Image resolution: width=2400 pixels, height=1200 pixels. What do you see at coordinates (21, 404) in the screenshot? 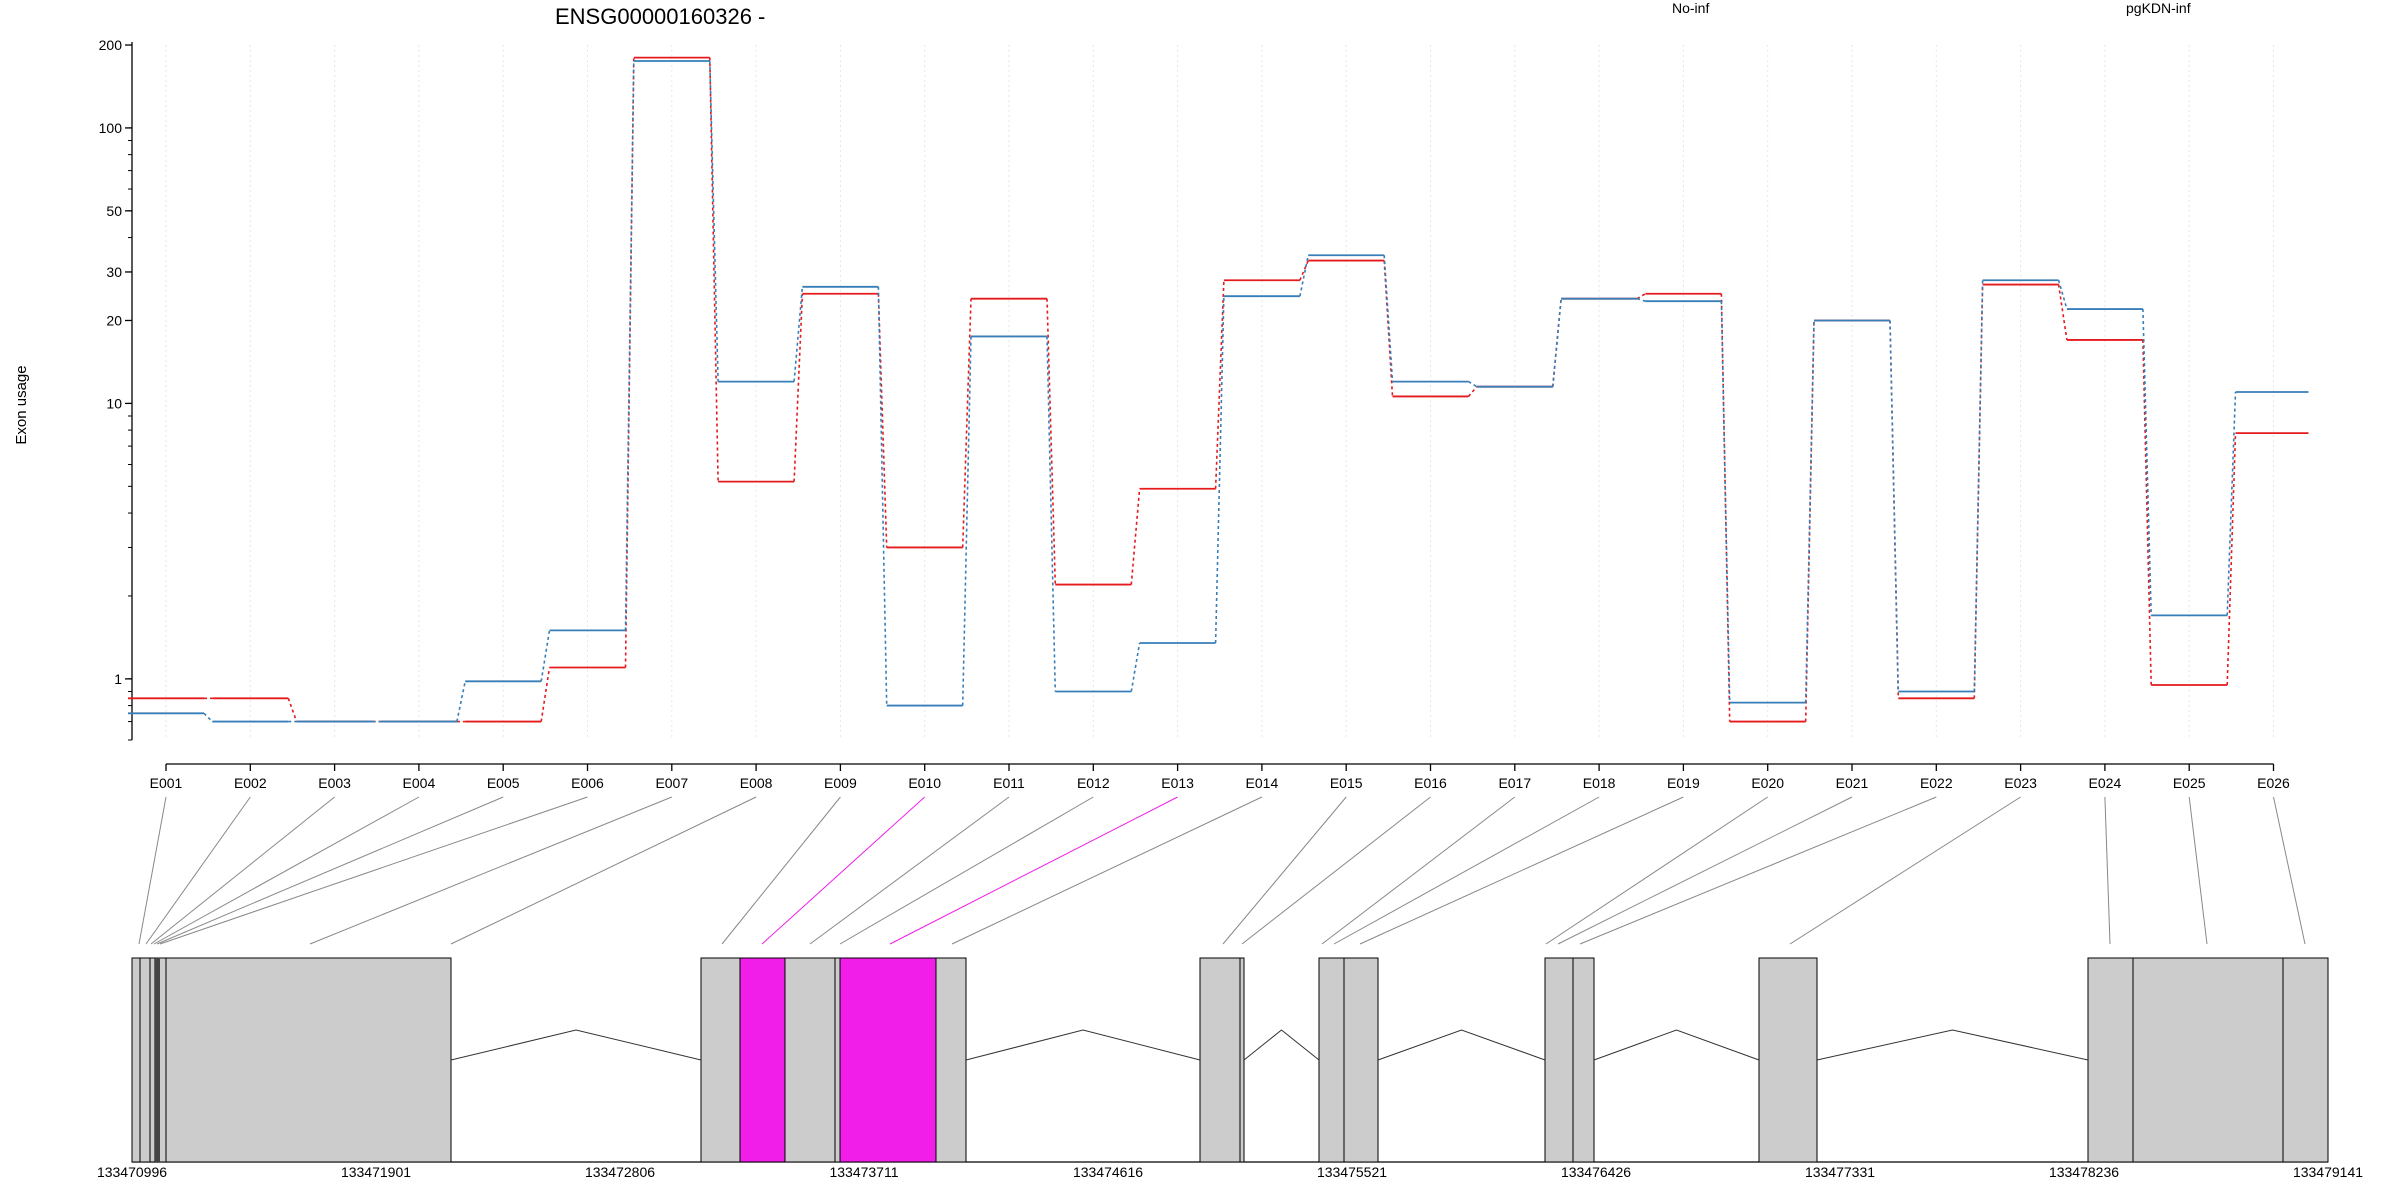
I see `y-axis-label: Exon usage` at bounding box center [21, 404].